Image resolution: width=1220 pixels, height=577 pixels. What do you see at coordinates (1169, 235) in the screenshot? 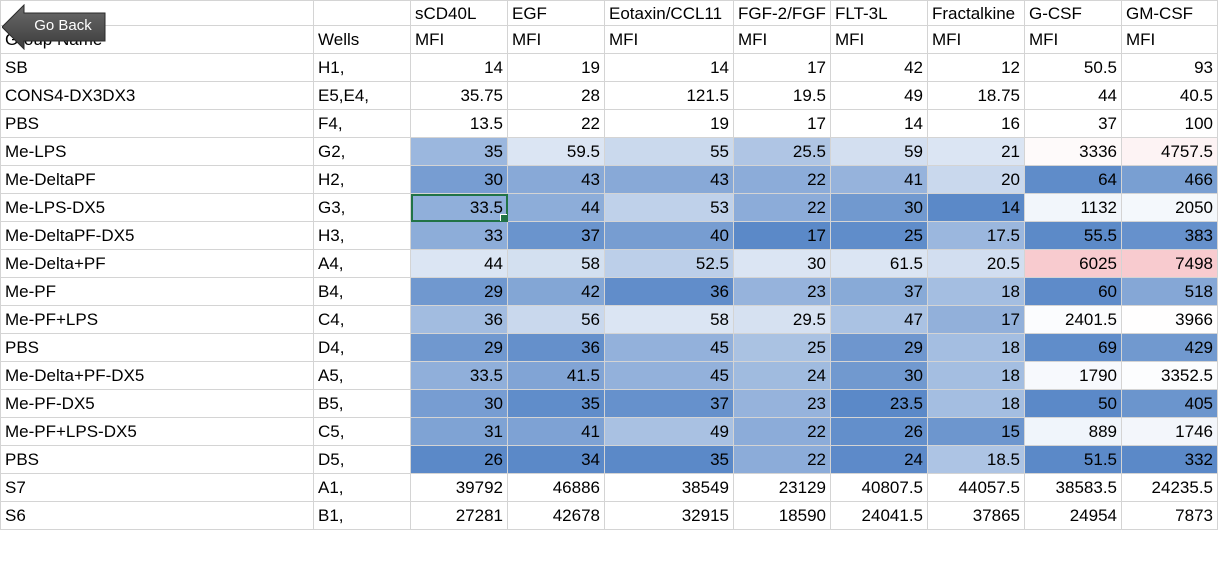
I see `mfi-cell: 383` at bounding box center [1169, 235].